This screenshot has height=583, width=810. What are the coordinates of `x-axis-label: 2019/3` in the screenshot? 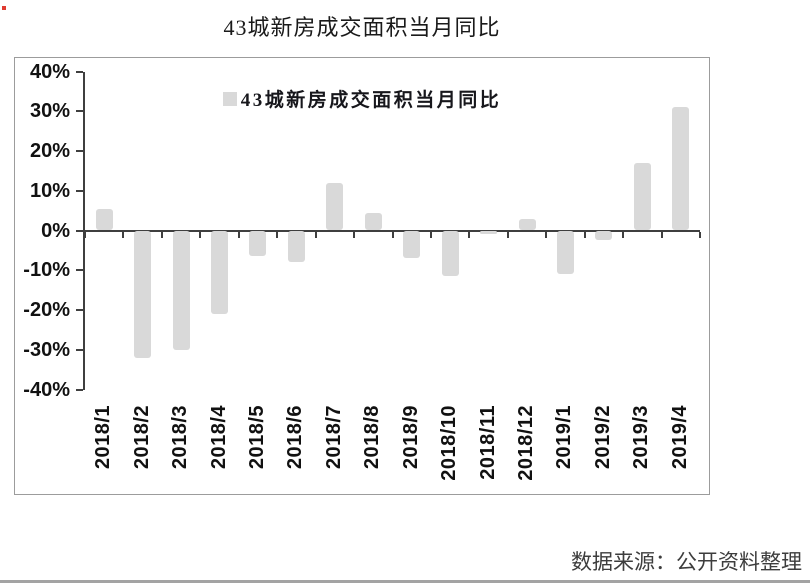 It's located at (641, 437).